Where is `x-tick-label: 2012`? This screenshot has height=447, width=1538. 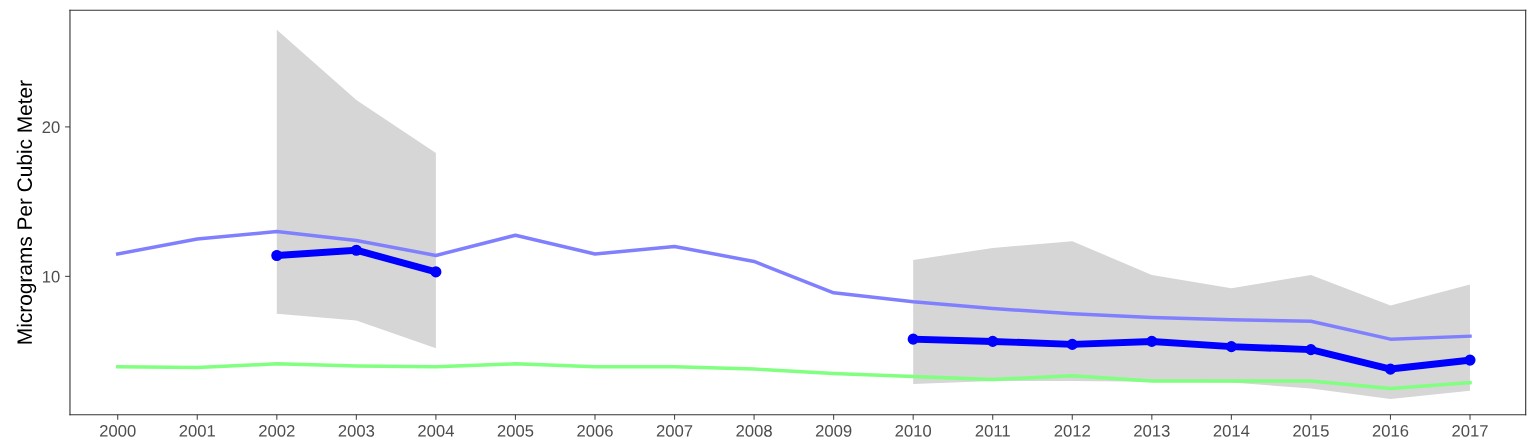 x-tick-label: 2012 is located at coordinates (1072, 430).